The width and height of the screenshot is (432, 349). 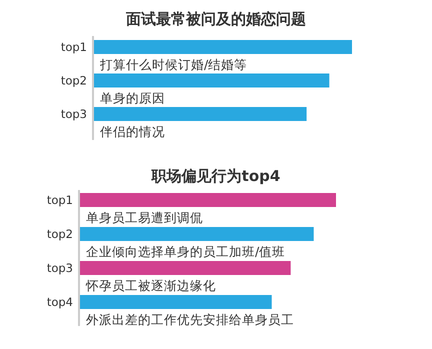 I want to click on annotation: 企业倾向选择单身的员工加班/值班, so click(x=186, y=251).